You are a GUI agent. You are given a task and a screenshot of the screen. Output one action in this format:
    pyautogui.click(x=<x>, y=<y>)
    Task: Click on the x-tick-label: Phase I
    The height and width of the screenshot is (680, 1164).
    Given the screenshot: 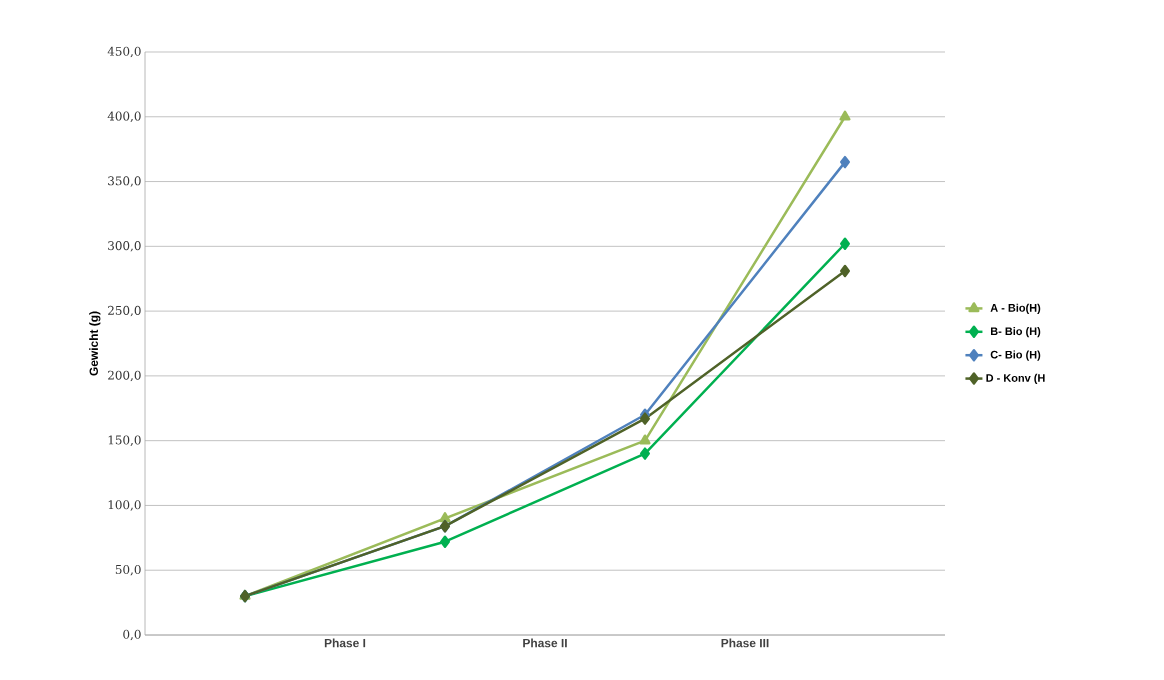 What is the action you would take?
    pyautogui.click(x=345, y=643)
    